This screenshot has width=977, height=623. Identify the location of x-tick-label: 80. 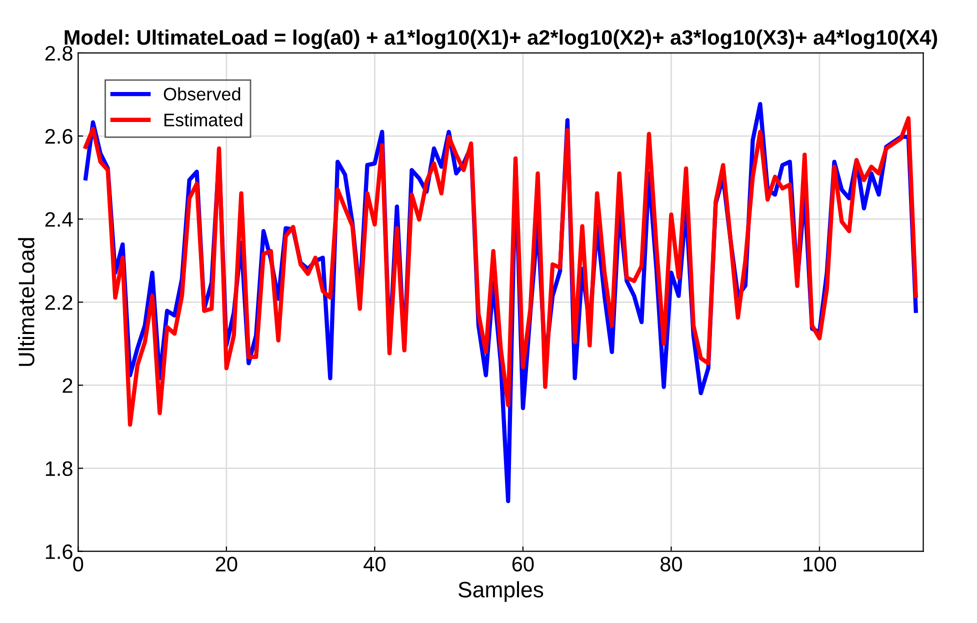
(671, 564).